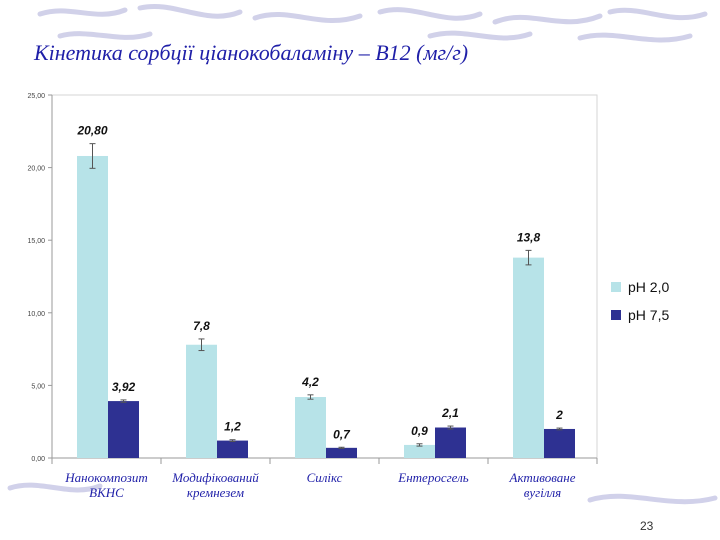 The height and width of the screenshot is (540, 720). What do you see at coordinates (124, 387) in the screenshot?
I see `data-label: 3,92` at bounding box center [124, 387].